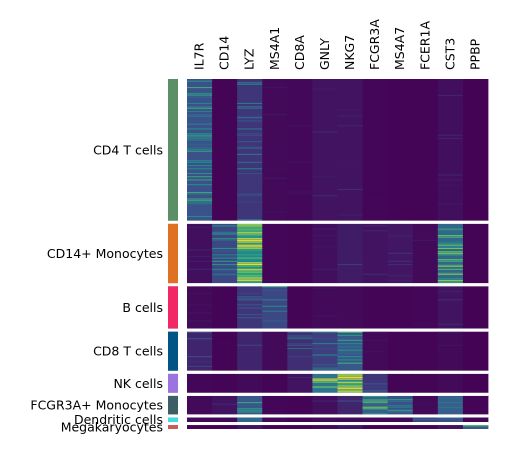  I want to click on gene-label: GNLY, so click(324, 54).